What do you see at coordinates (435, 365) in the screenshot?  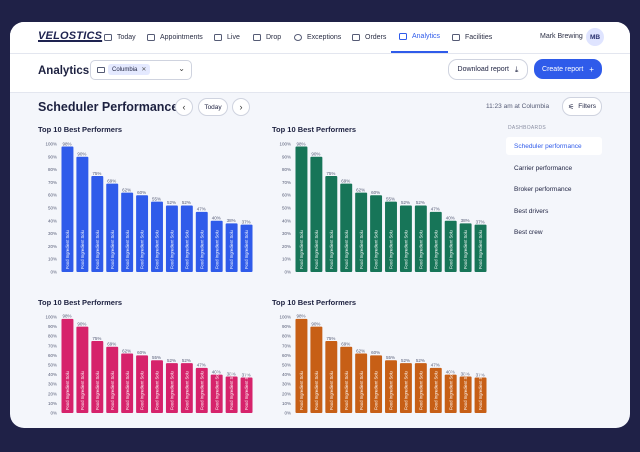 I see `bar-value-label: 47%` at bounding box center [435, 365].